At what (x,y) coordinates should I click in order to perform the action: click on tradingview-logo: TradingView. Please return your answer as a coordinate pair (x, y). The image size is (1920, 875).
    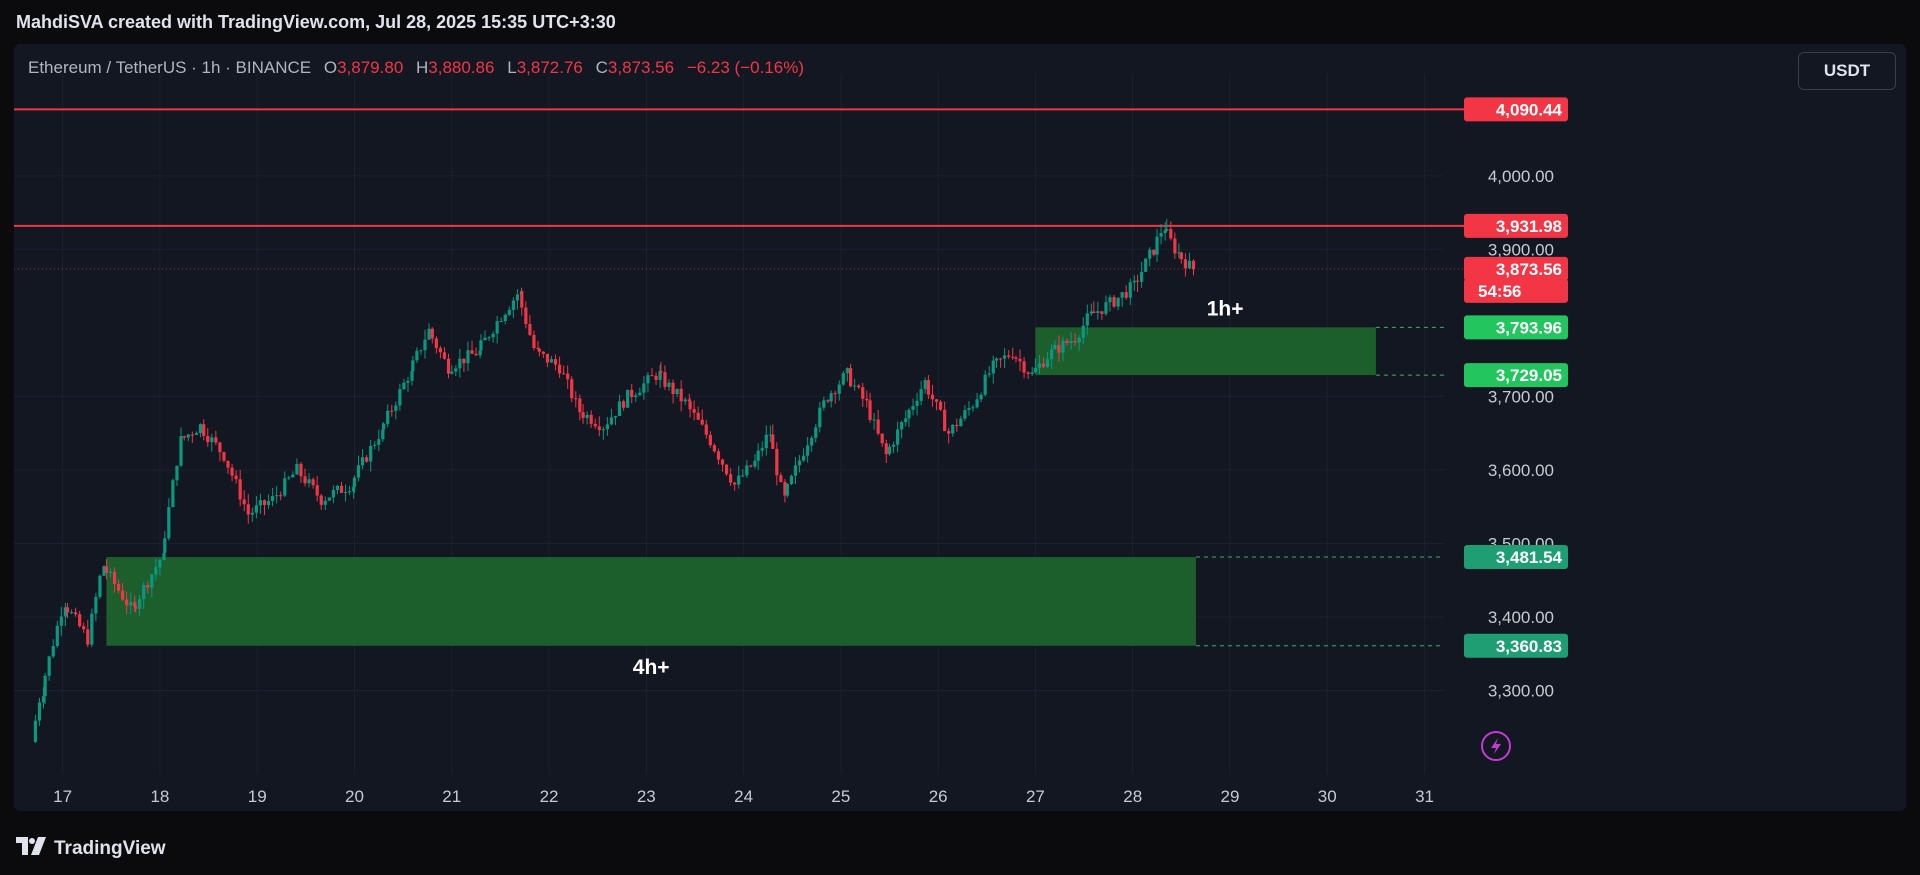
    Looking at the image, I should click on (91, 849).